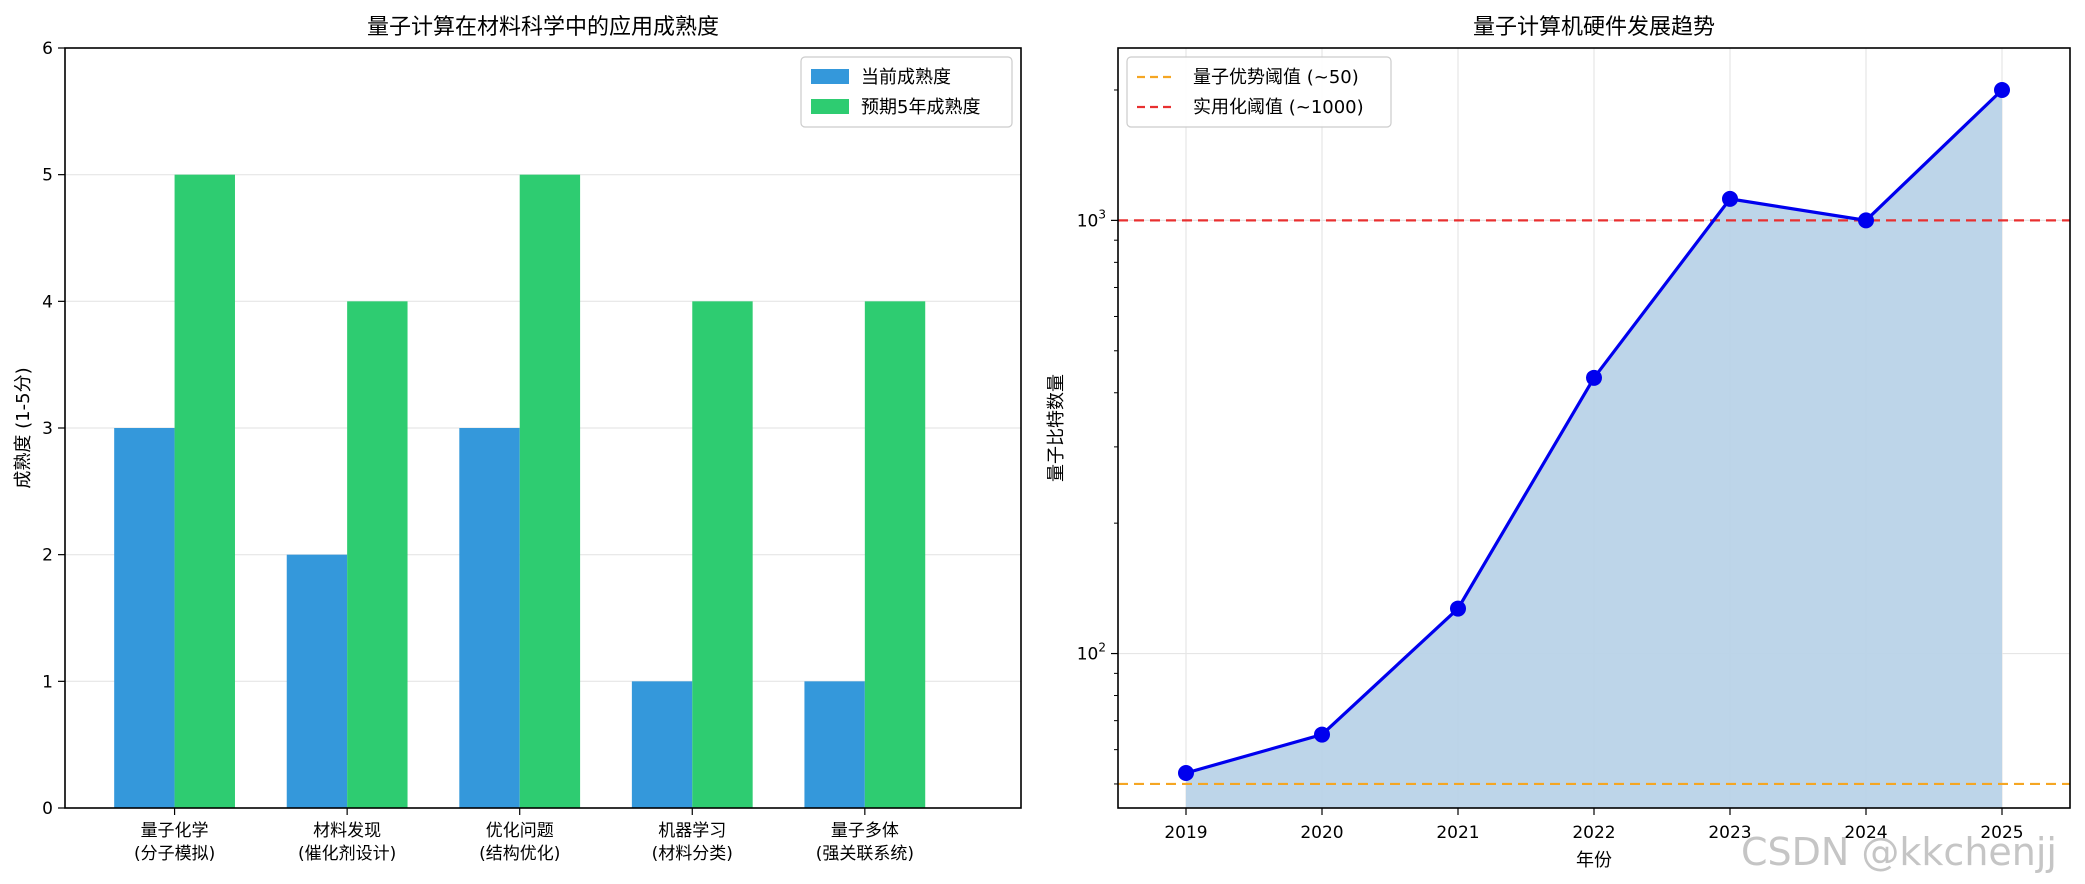 The height and width of the screenshot is (884, 2085). Describe the element at coordinates (1056, 428) in the screenshot. I see `y-axis-label: 量子比特数量` at that location.